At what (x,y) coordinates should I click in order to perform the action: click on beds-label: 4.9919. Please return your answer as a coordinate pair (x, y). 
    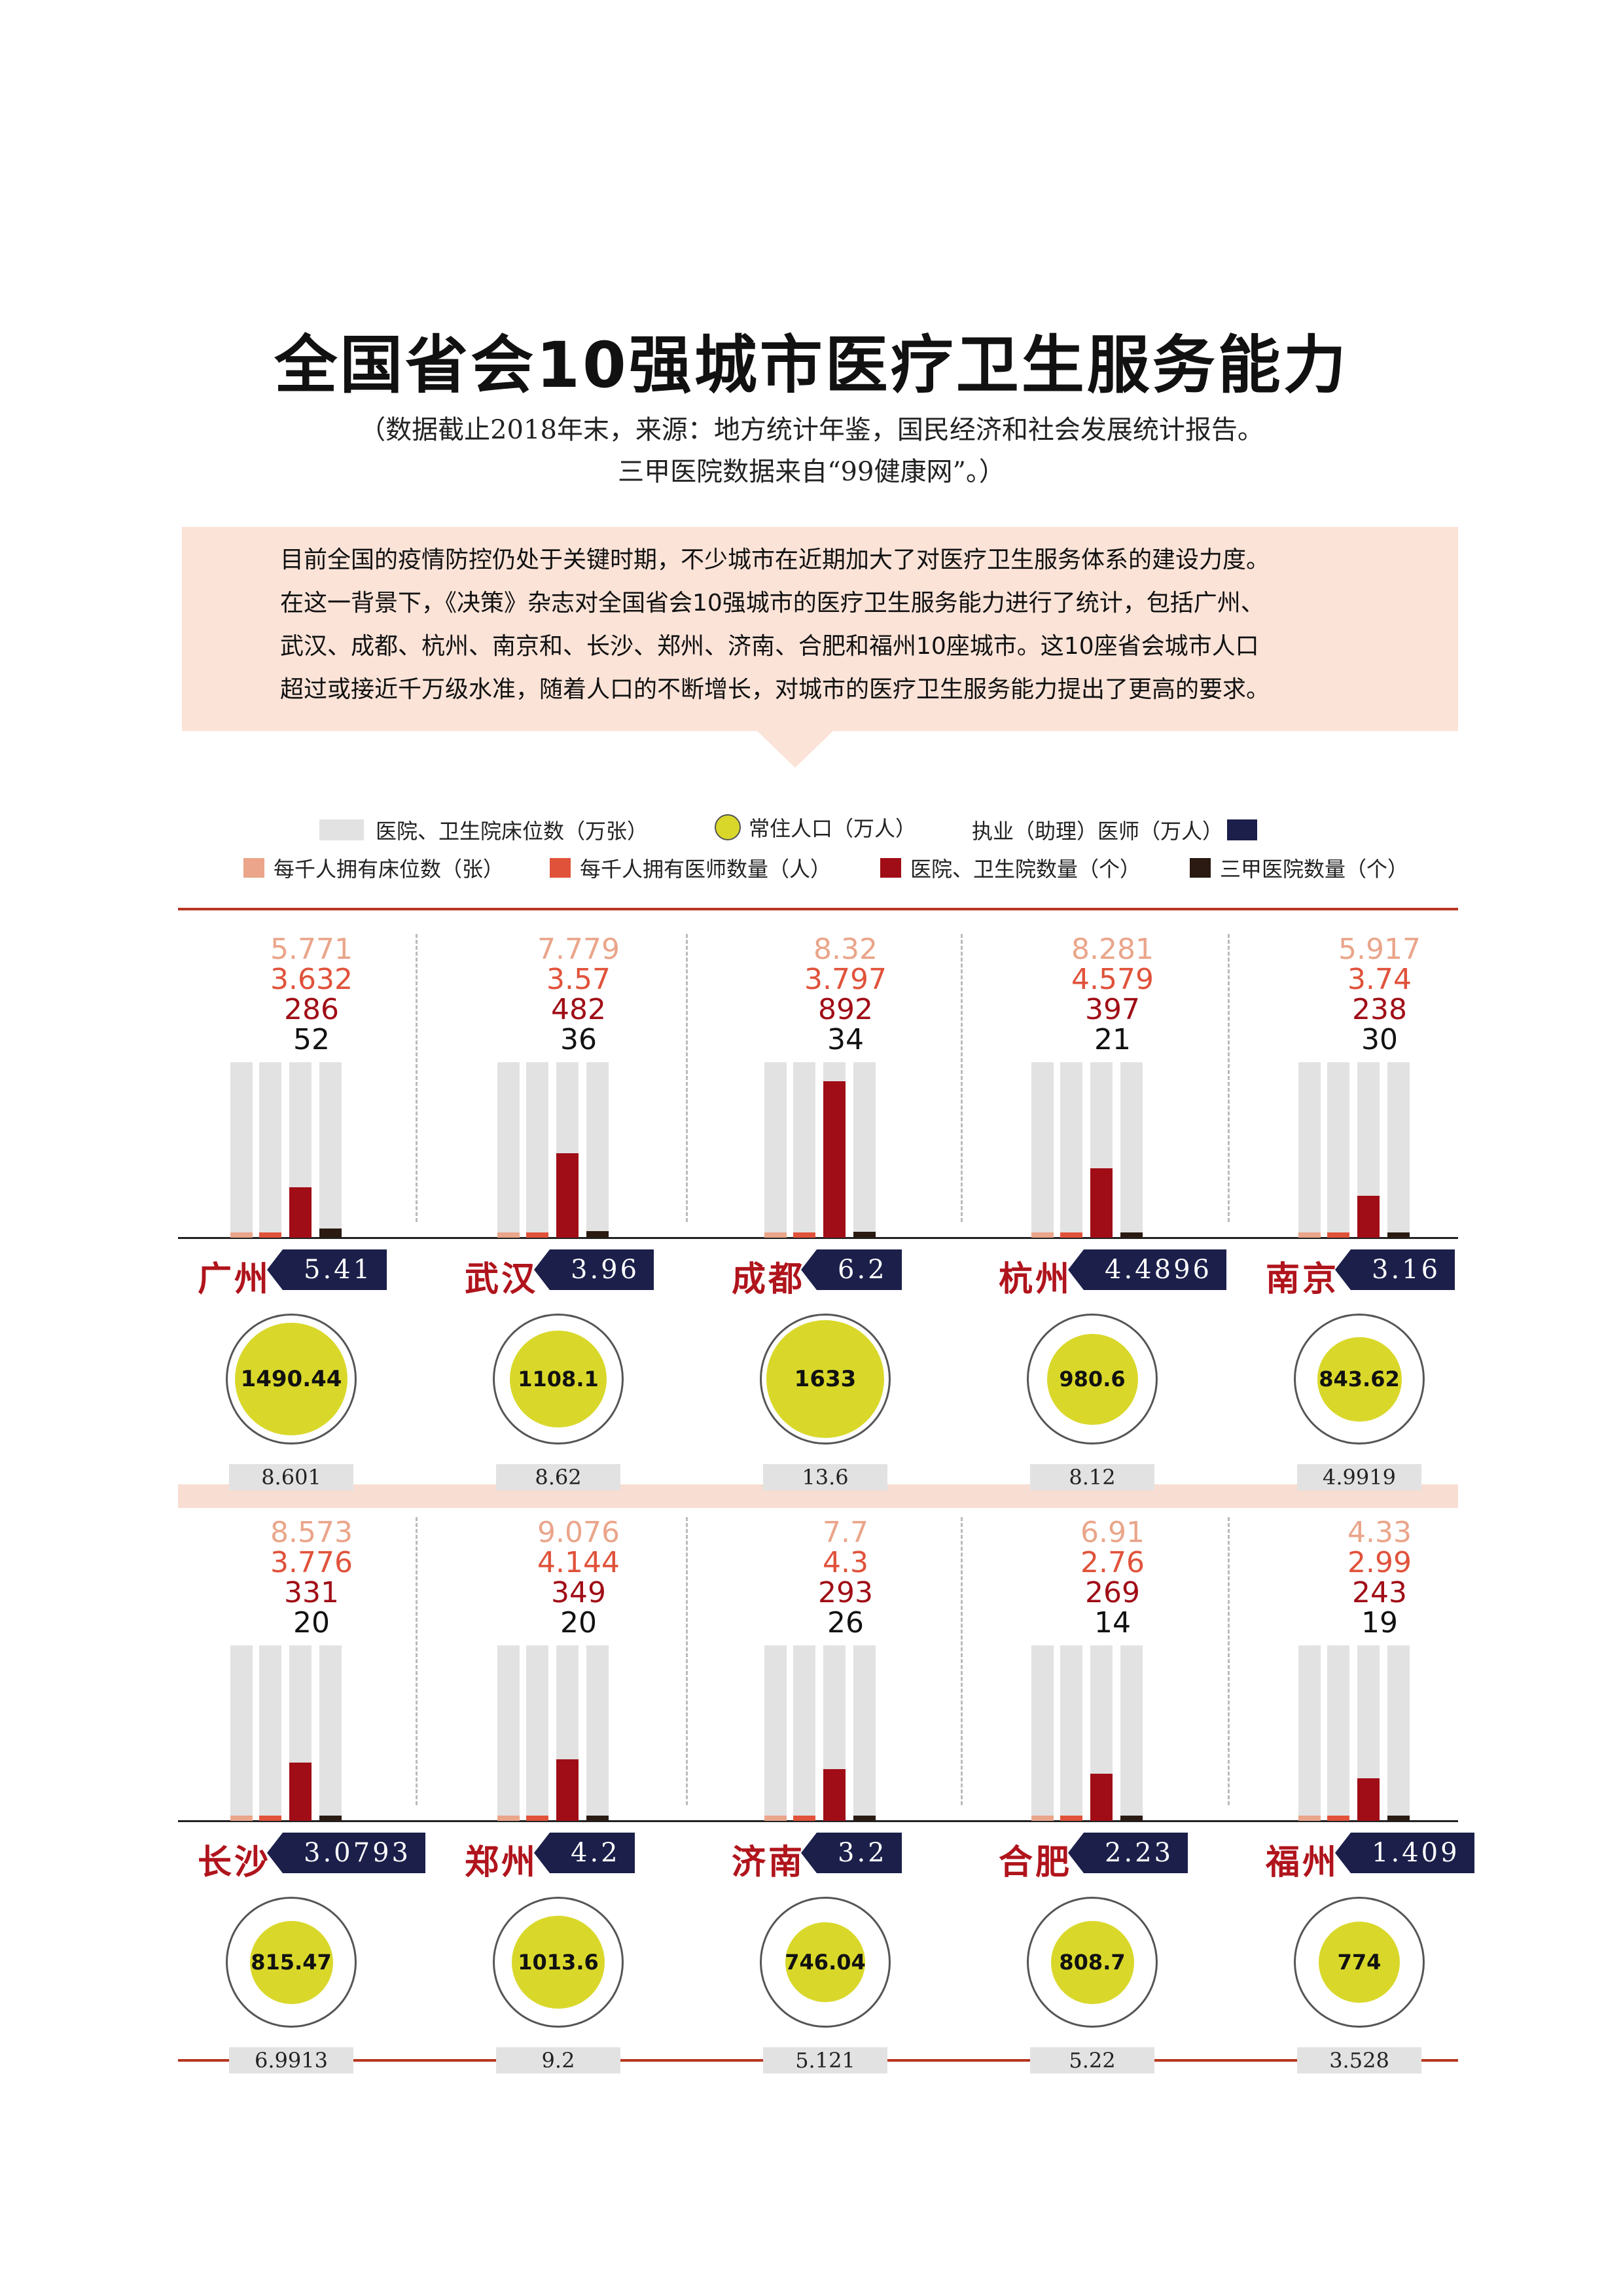
    Looking at the image, I should click on (1359, 1477).